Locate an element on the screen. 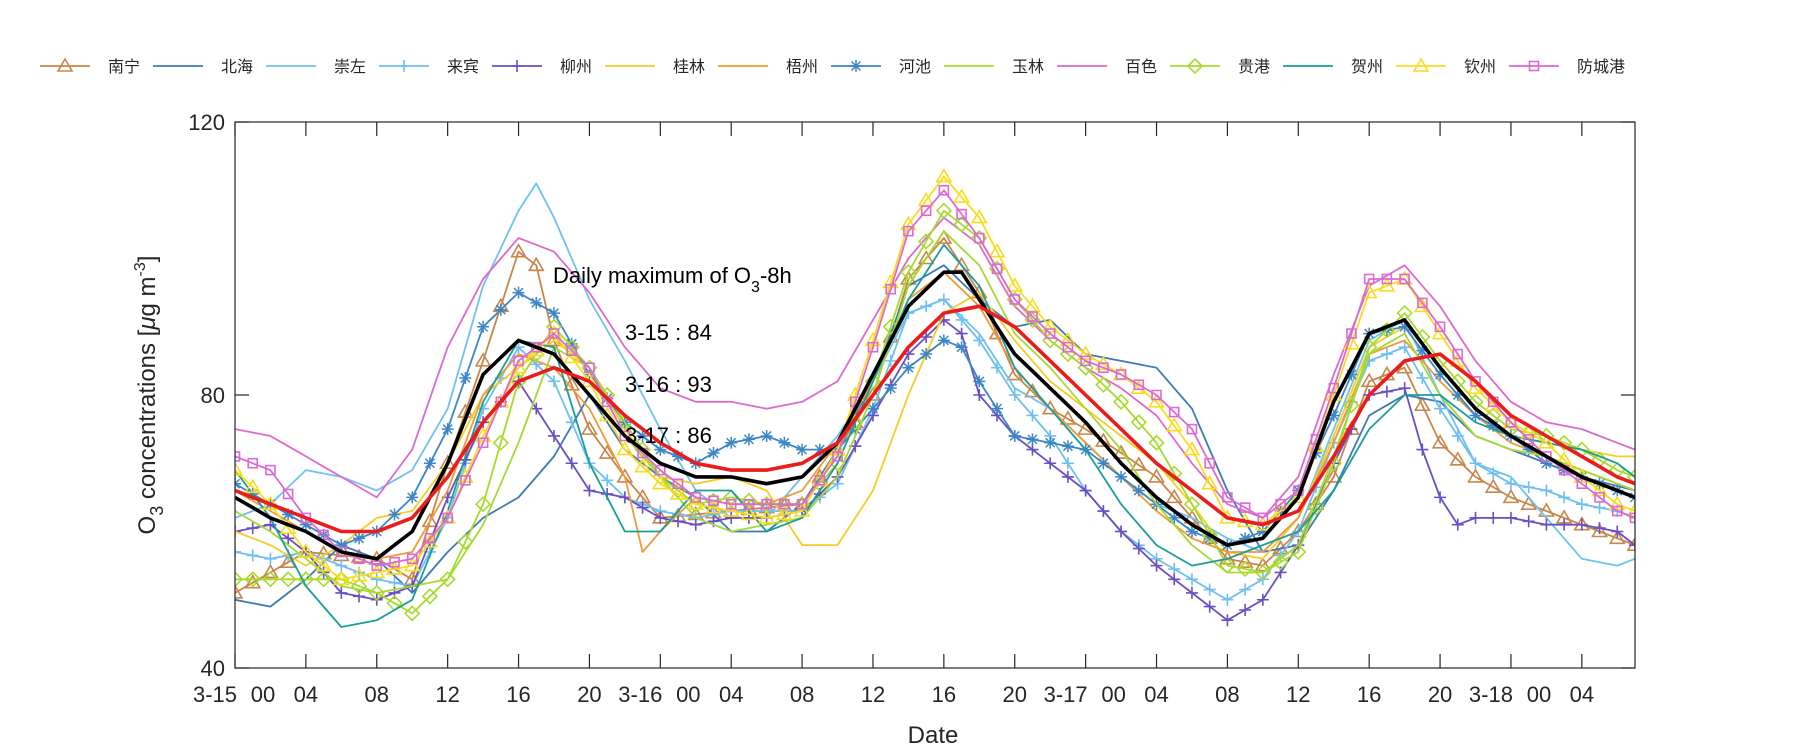 The width and height of the screenshot is (1800, 750). y-tick-label: 80 is located at coordinates (213, 395).